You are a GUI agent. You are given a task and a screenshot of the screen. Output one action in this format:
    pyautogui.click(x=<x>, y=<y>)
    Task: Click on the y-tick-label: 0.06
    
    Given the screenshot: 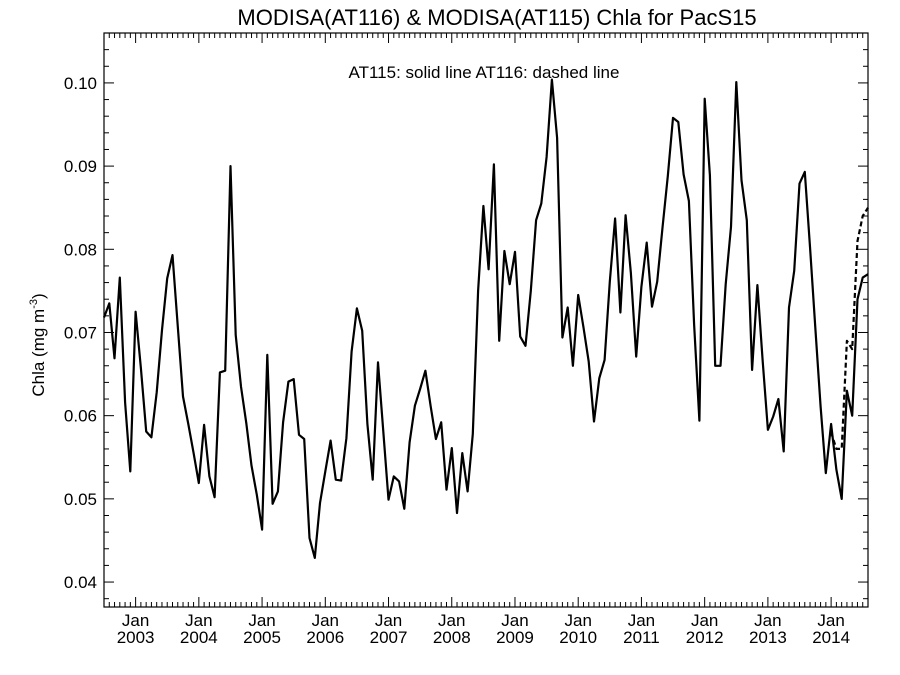 What is the action you would take?
    pyautogui.click(x=80, y=416)
    